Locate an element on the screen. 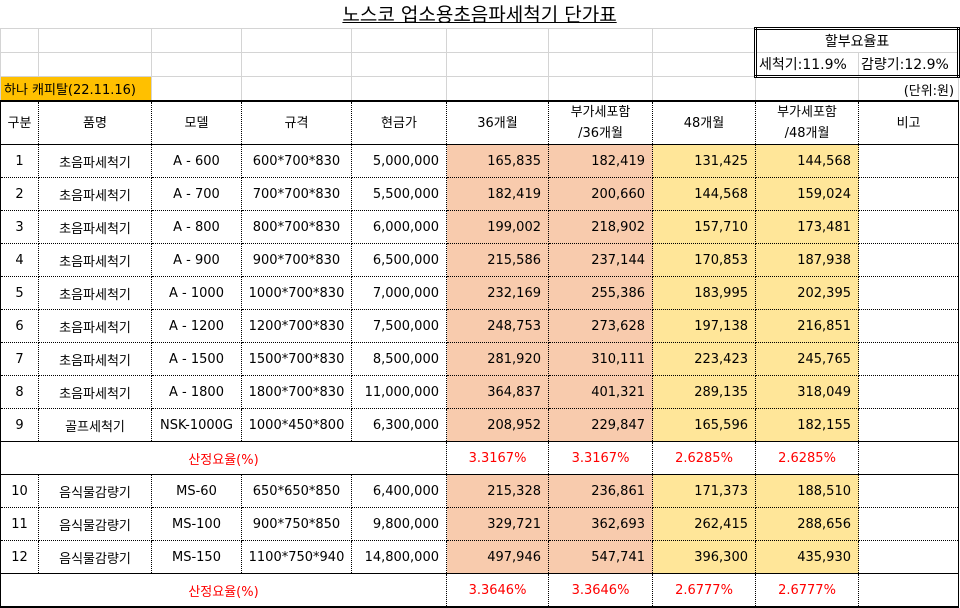 The image size is (960, 608). sheet-title: 노스코 업소용초음파세척기 단가표 is located at coordinates (479, 15).